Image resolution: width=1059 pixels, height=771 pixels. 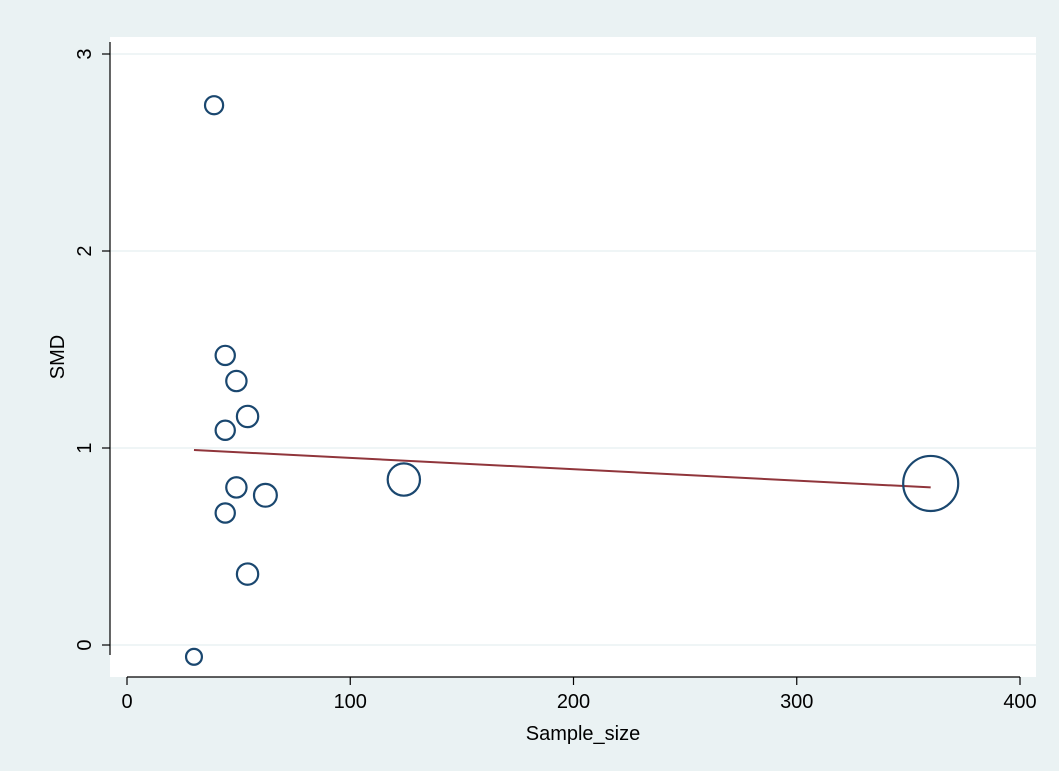 What do you see at coordinates (85, 644) in the screenshot?
I see `y-tick-label: 0` at bounding box center [85, 644].